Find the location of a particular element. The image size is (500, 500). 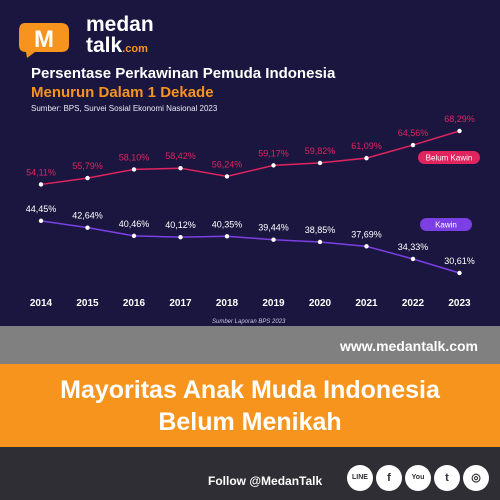

brand-suffix: .com is located at coordinates (135, 49).